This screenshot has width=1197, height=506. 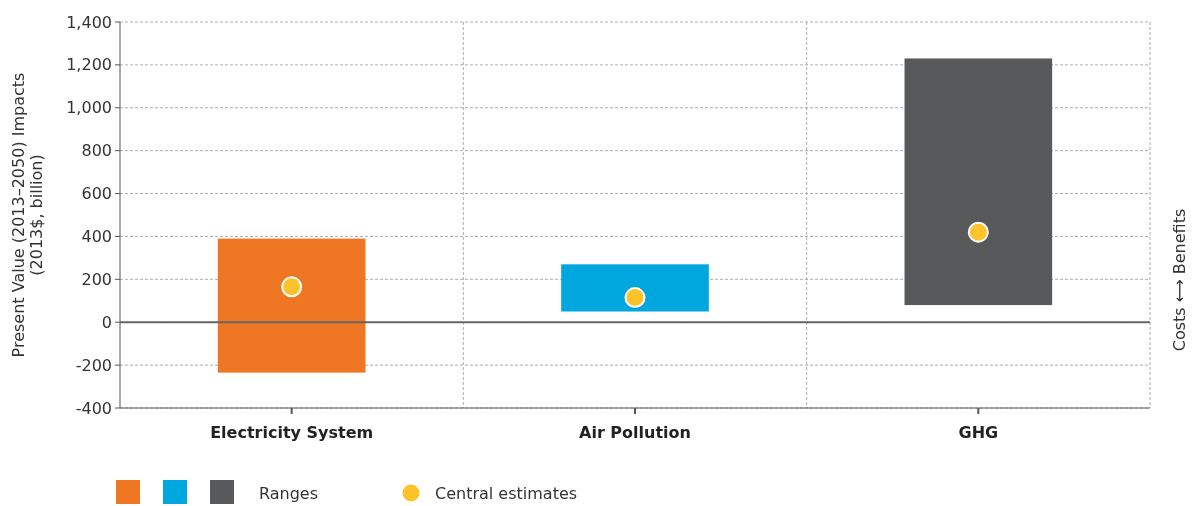 I want to click on legend-label: Central estimates, so click(x=506, y=493).